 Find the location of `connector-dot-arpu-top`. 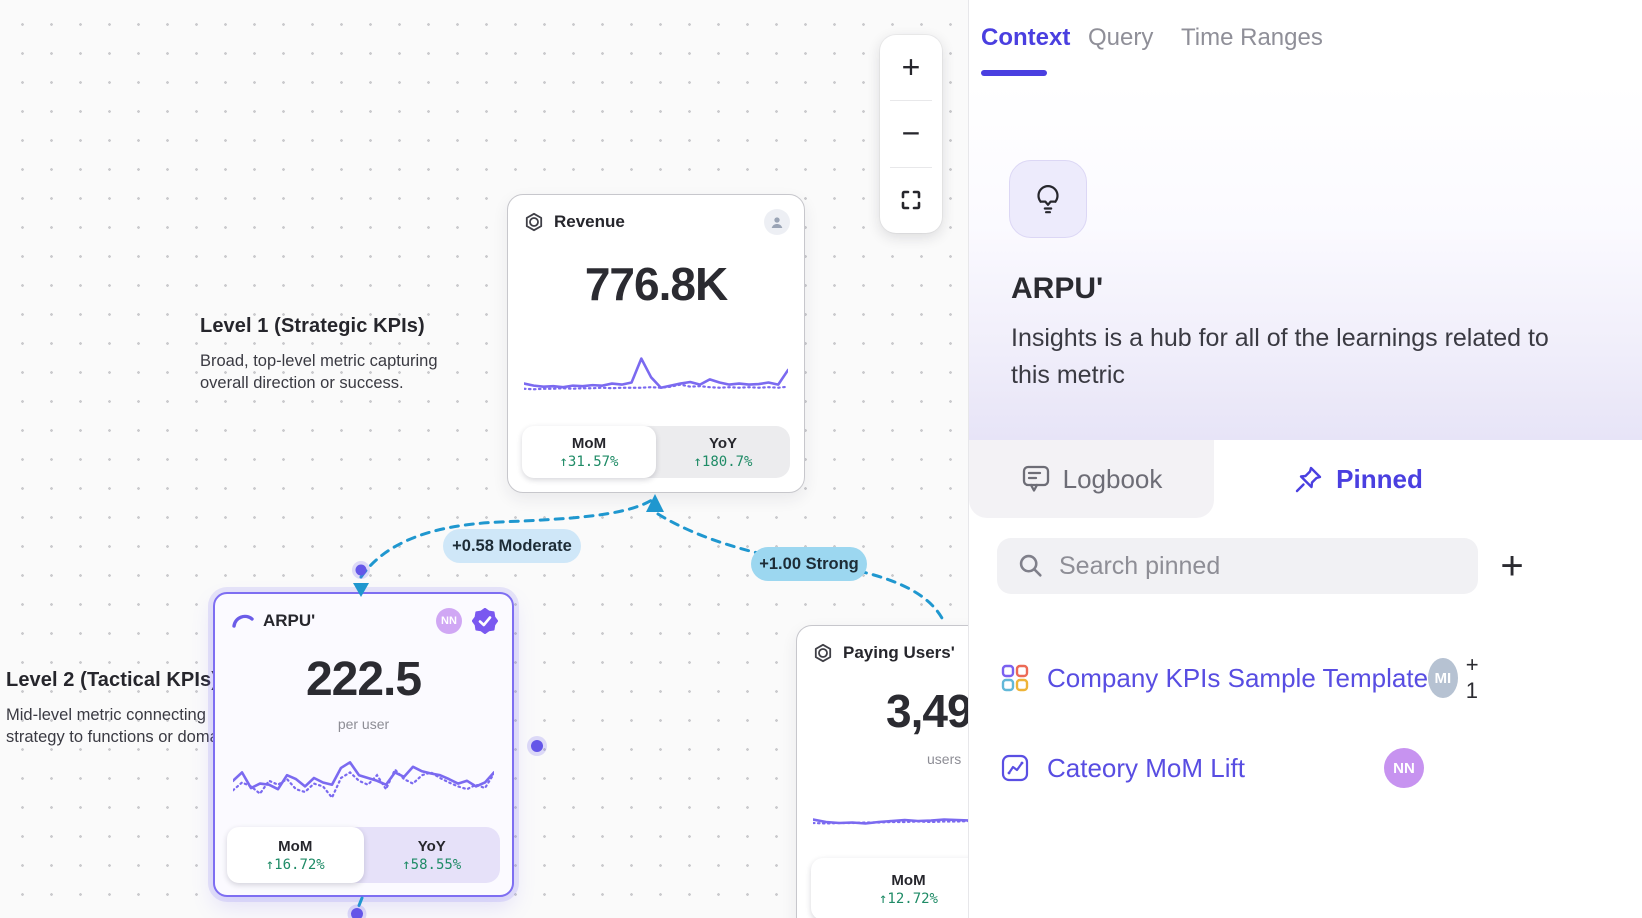

connector-dot-arpu-top is located at coordinates (361, 570).